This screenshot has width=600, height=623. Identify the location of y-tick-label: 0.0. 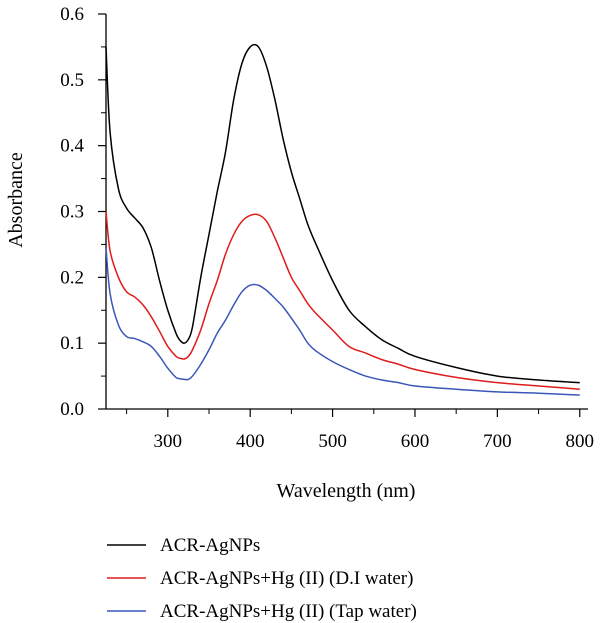
(72, 409).